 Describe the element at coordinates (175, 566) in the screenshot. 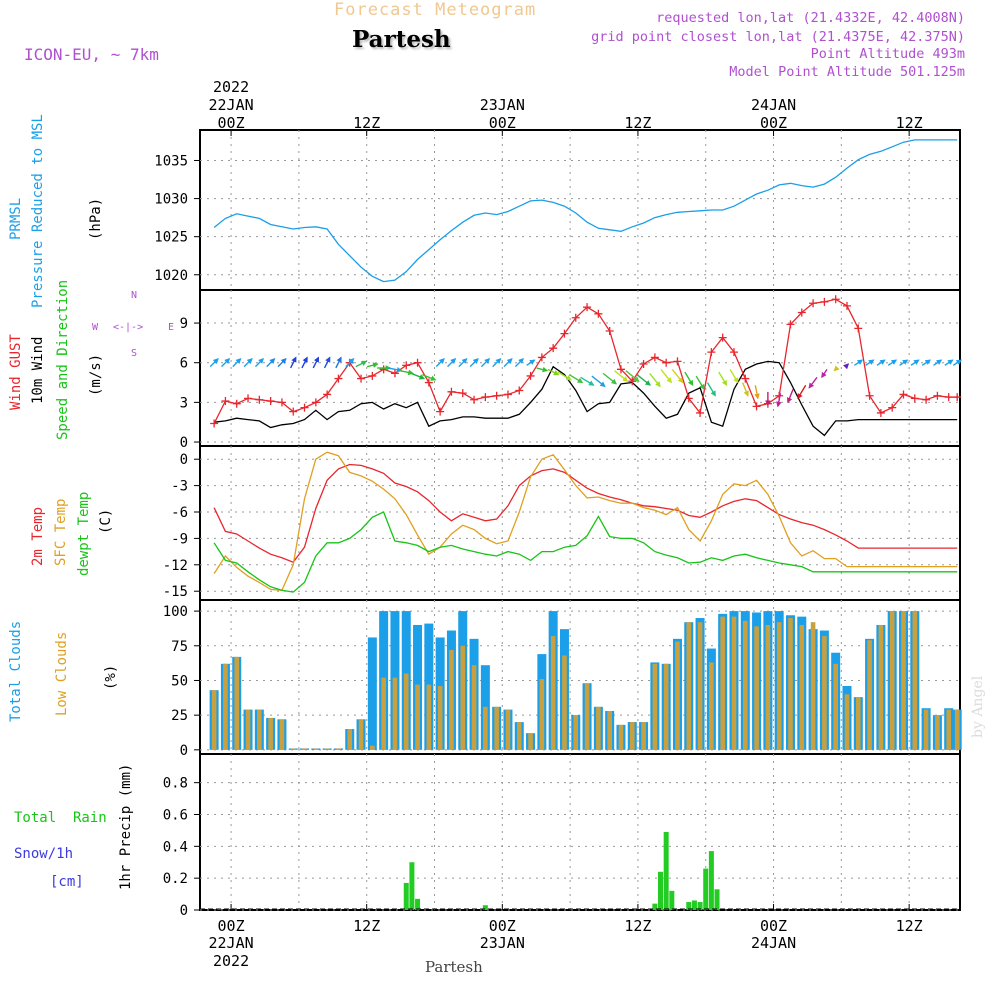

I see `y-tick-label-2: -12` at that location.